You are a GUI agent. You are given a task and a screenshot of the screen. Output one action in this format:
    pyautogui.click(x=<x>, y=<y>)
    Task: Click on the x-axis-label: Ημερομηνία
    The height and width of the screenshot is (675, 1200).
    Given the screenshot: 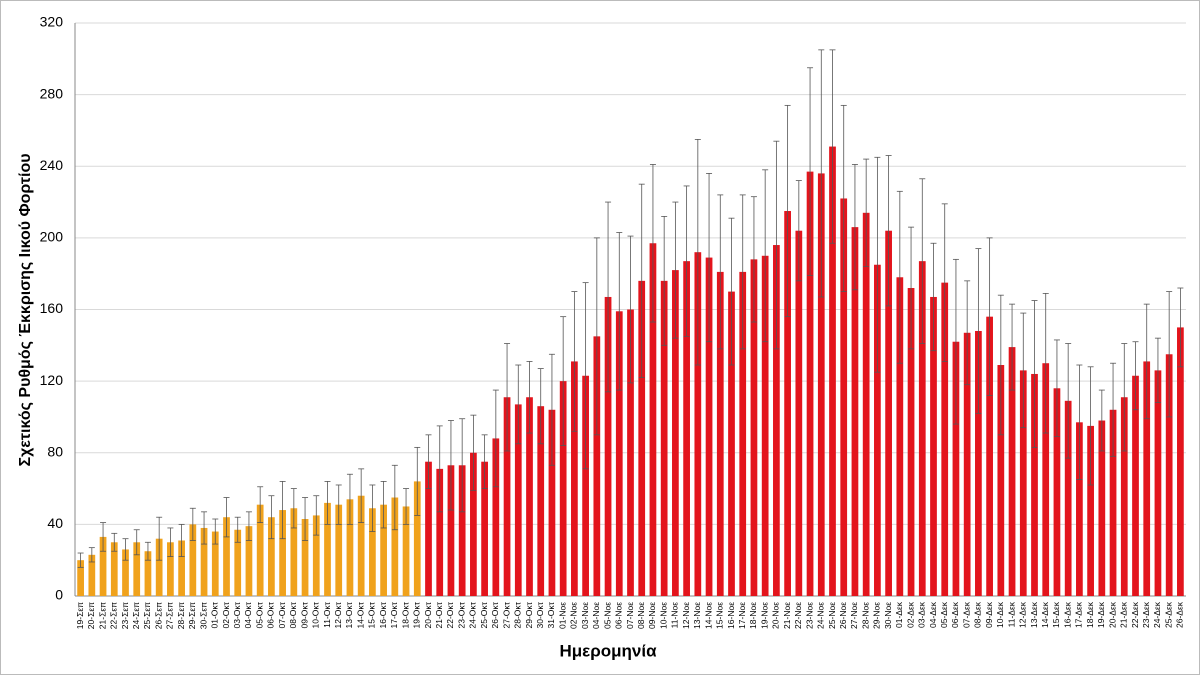 What is the action you would take?
    pyautogui.click(x=608, y=650)
    